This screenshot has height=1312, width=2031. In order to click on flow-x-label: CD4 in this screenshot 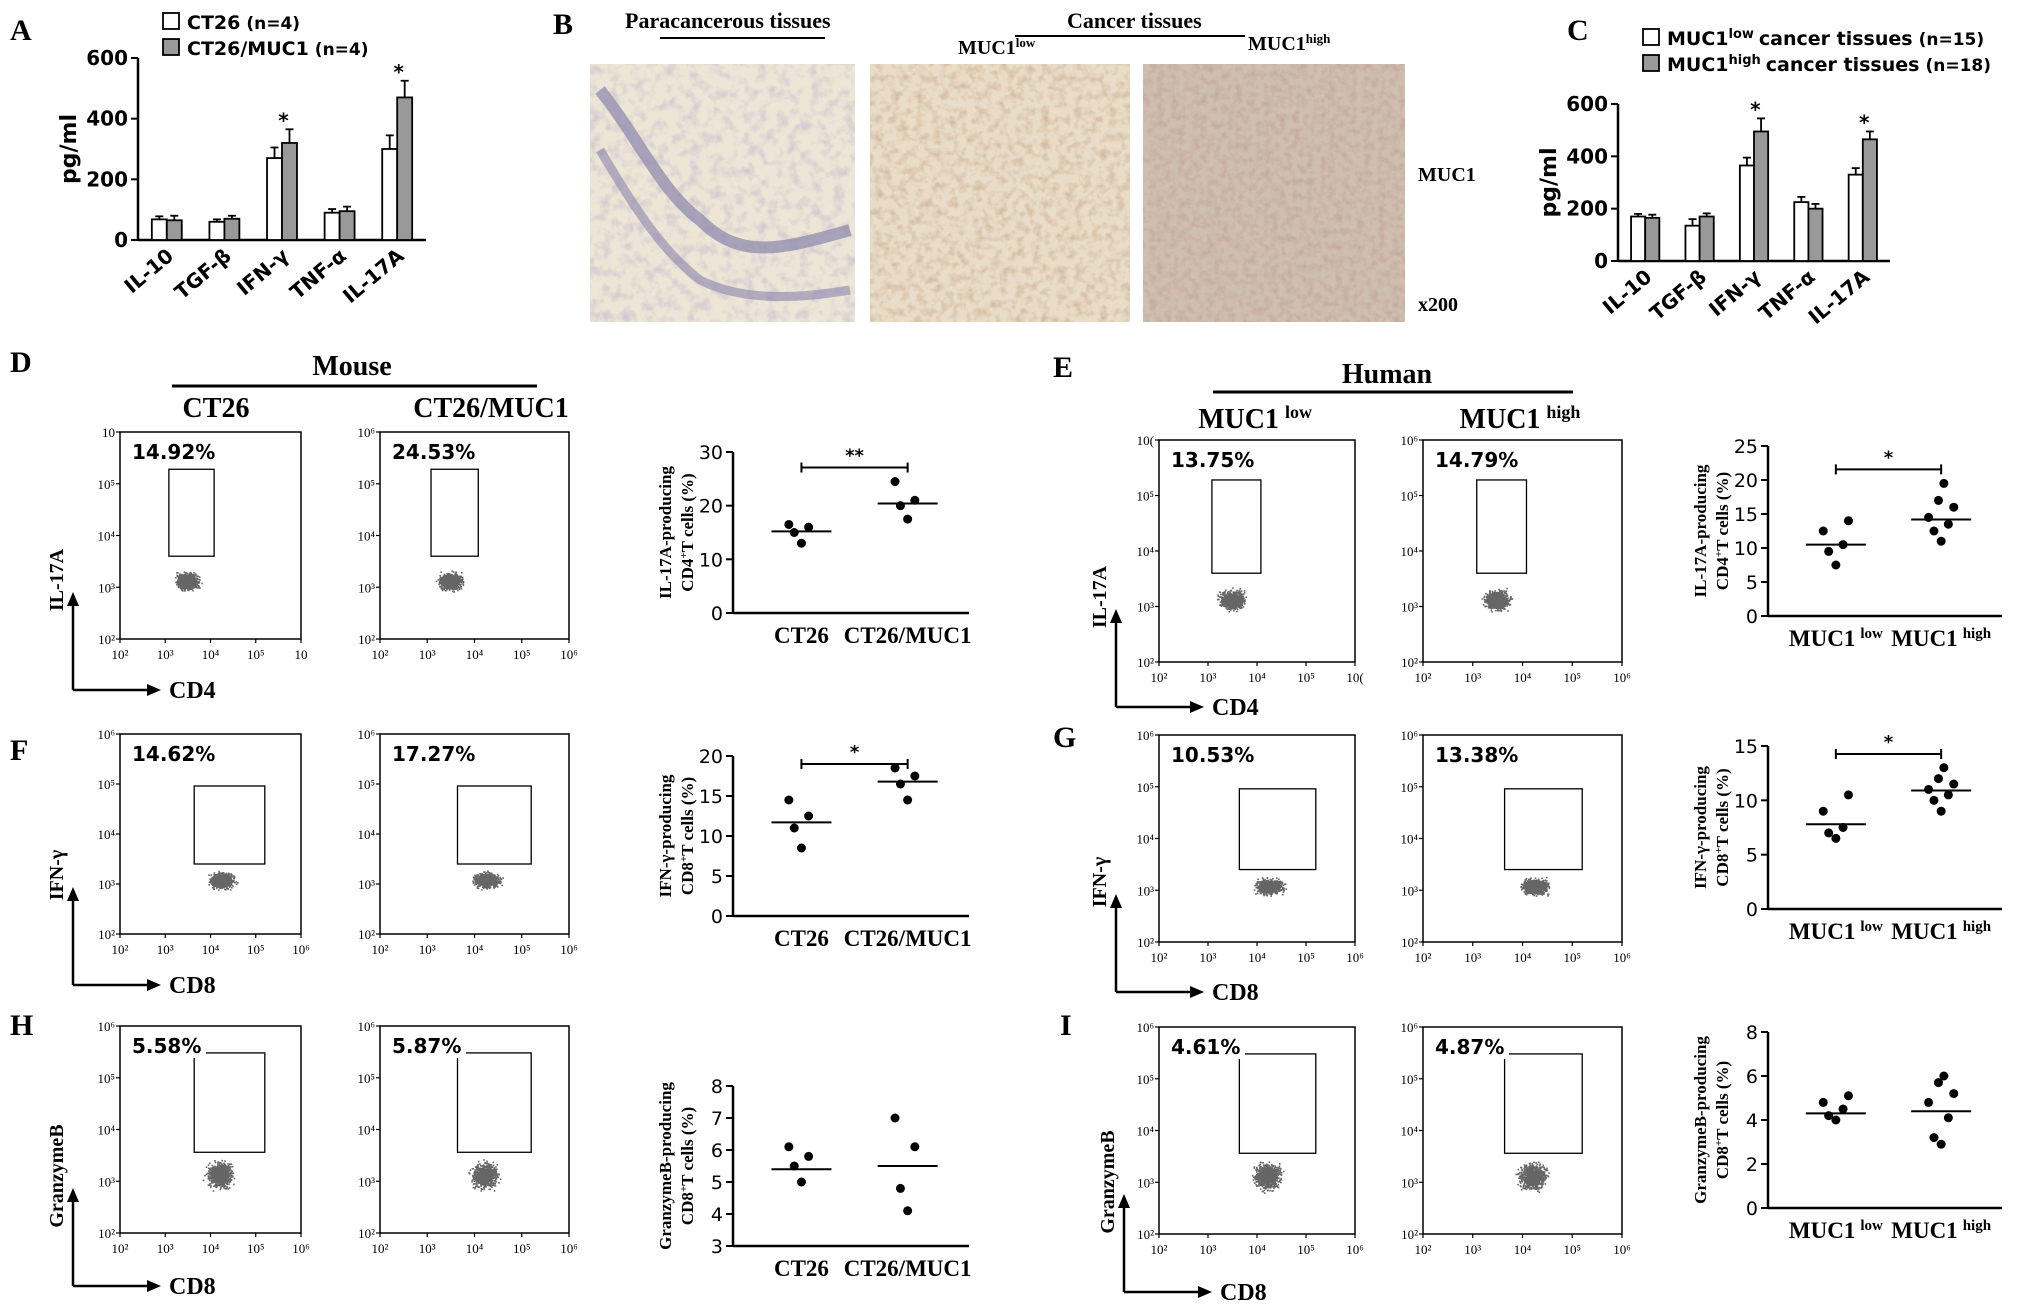, I will do `click(192, 691)`.